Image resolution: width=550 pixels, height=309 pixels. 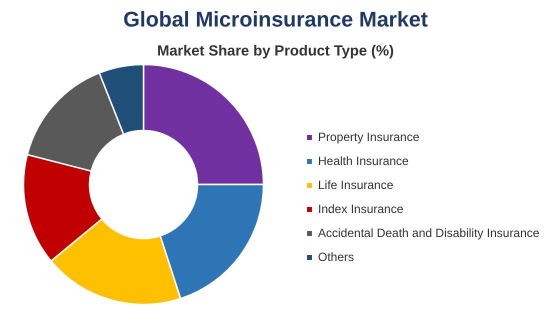 What do you see at coordinates (429, 233) in the screenshot?
I see `legend-label: Accidental Death and Disability Insurance` at bounding box center [429, 233].